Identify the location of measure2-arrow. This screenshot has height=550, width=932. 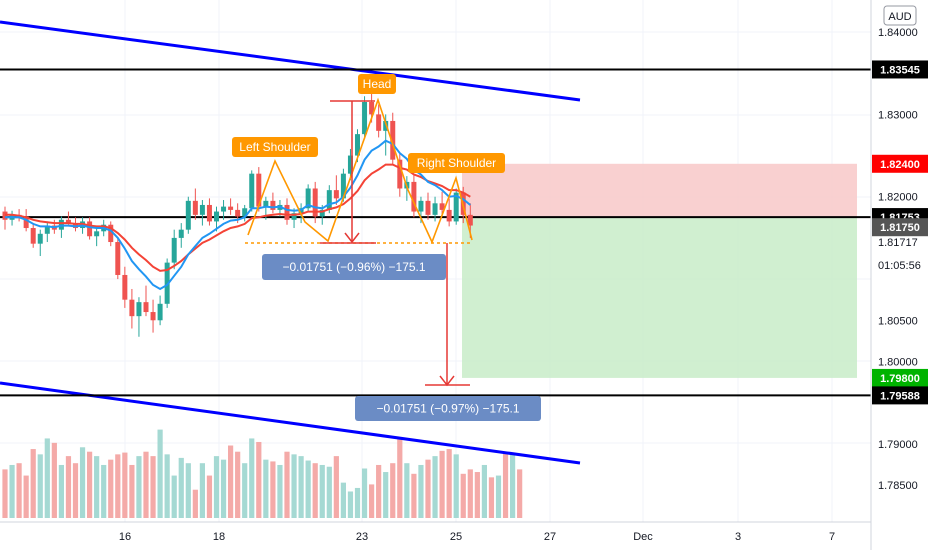
(447, 381).